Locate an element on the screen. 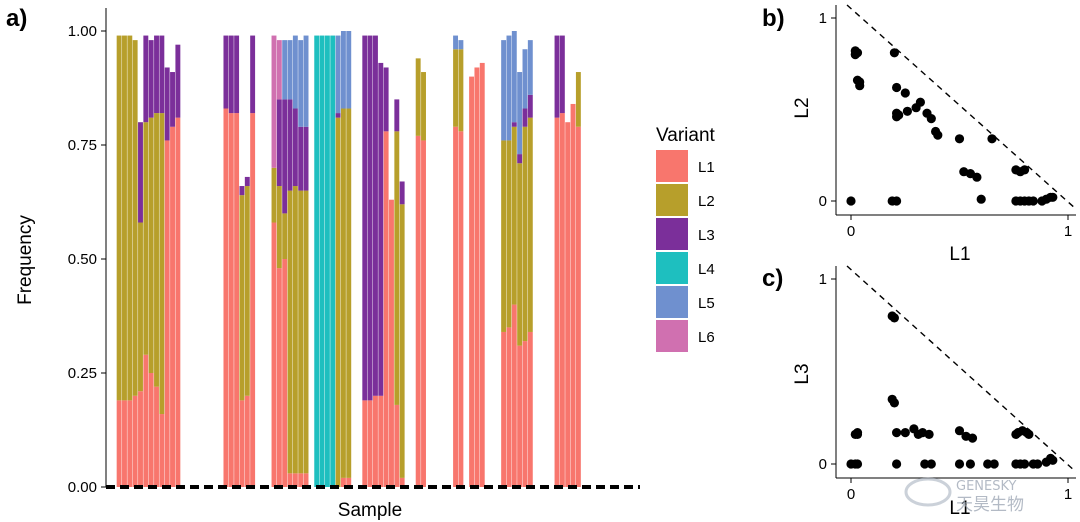 Image resolution: width=1080 pixels, height=522 pixels. panel-c-y-tick-label: 1 is located at coordinates (823, 279).